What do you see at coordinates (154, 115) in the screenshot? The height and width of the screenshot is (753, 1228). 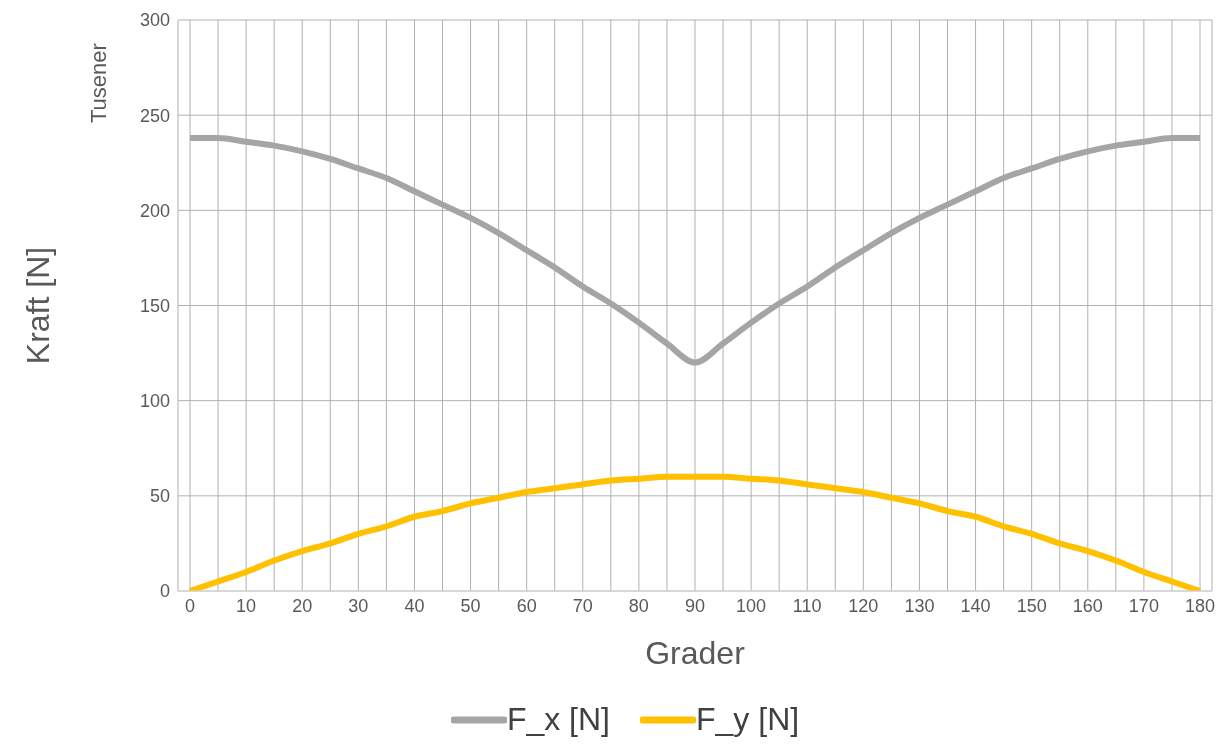 I see `y-tick-label: 250` at bounding box center [154, 115].